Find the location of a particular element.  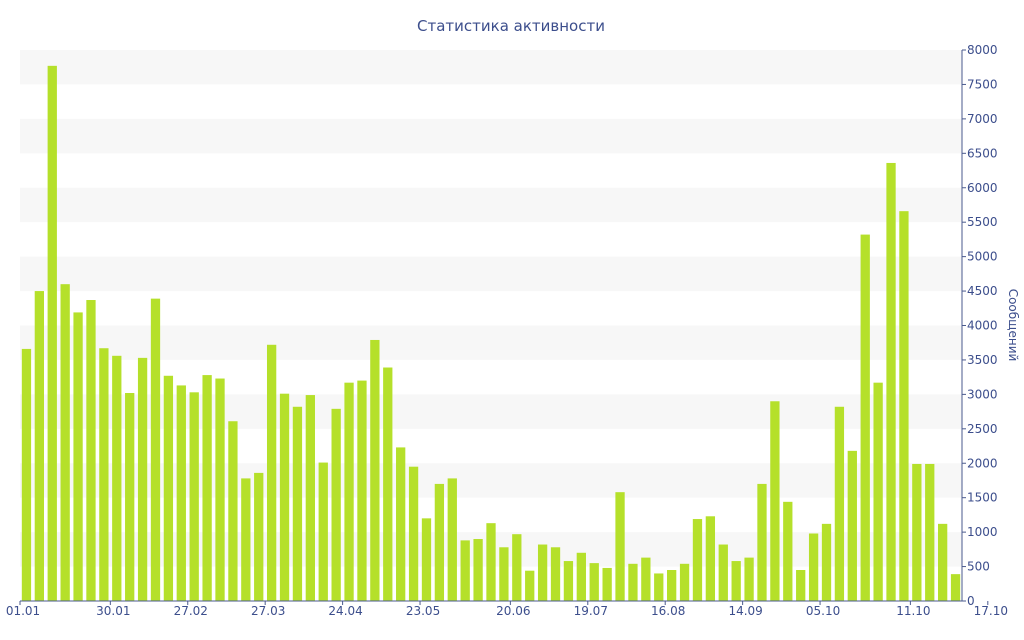

y-tick-label: 4000 is located at coordinates (982, 326).